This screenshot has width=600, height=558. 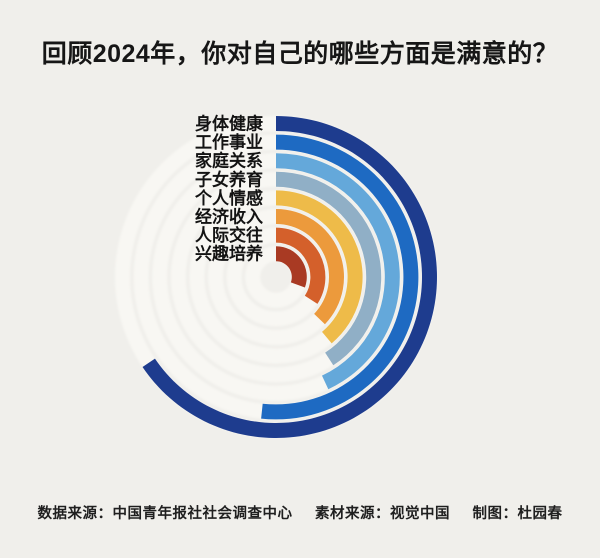 What do you see at coordinates (229, 217) in the screenshot?
I see `ring-label-5: 经济收入` at bounding box center [229, 217].